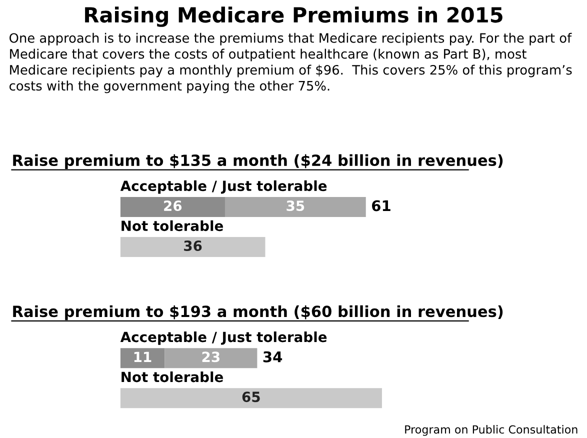 The image size is (587, 438). What do you see at coordinates (291, 63) in the screenshot?
I see `text: One approach is to increase the premiums that Medicare recipients pay. For the part of Medicare that covers the costs of outpatient healthcare (known as Part B), most Medicare recipients pay a monthly premium of $96. This covers 25% of this program’s costs with the government paying the other 75%.` at bounding box center [291, 63].